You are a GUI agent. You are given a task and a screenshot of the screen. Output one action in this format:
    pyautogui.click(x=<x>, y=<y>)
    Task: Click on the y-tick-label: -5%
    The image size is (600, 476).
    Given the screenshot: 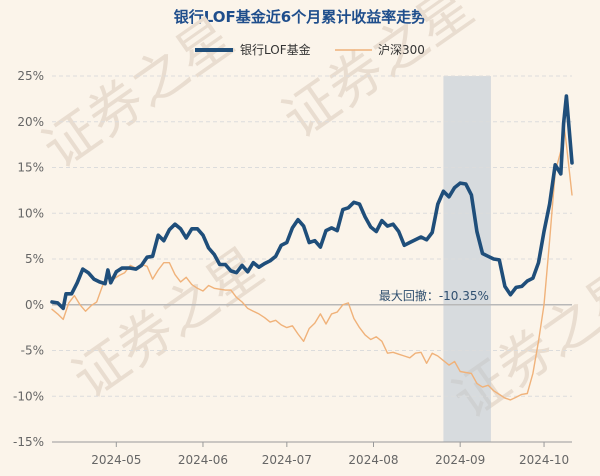 What is the action you would take?
    pyautogui.click(x=32, y=351)
    